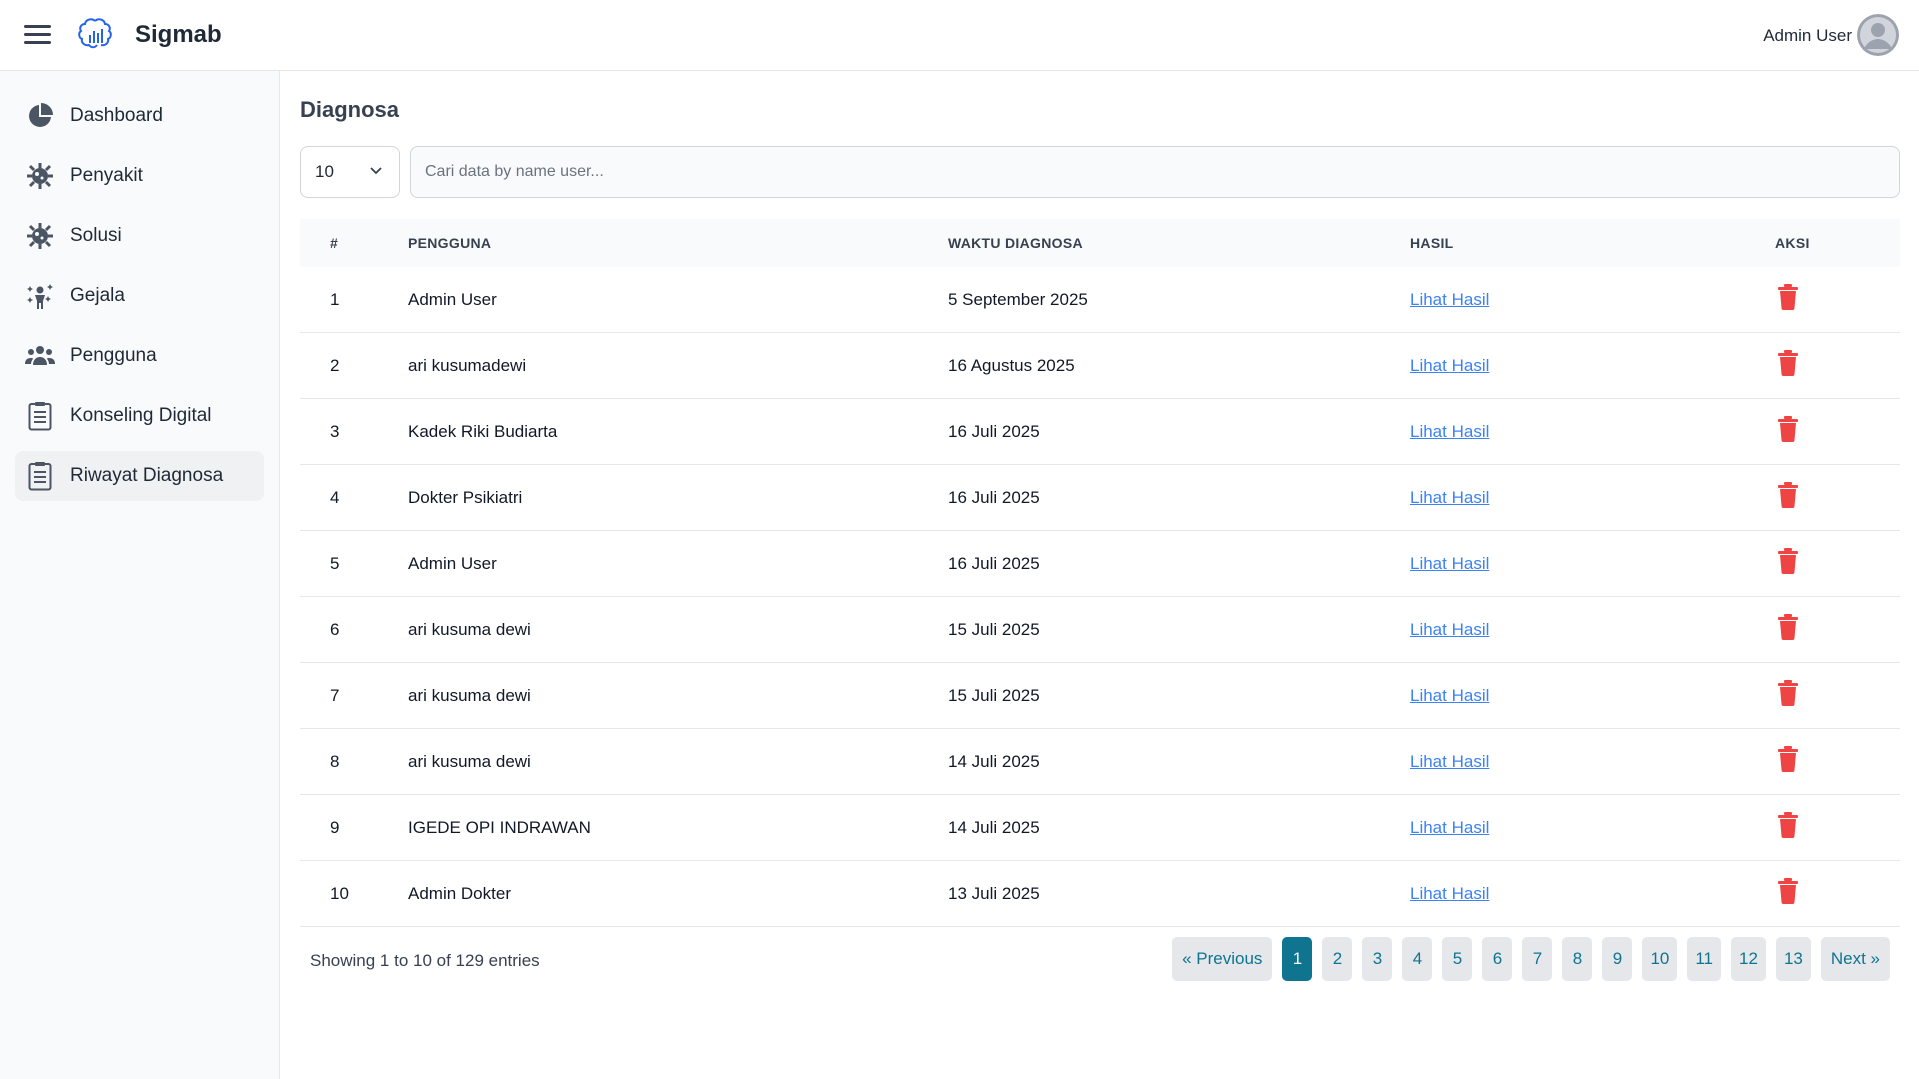 Image resolution: width=1919 pixels, height=1079 pixels. I want to click on table-row: 4 Dokter Psikiatri 16 Juli 2025 Lihat Hasil, so click(1100, 498).